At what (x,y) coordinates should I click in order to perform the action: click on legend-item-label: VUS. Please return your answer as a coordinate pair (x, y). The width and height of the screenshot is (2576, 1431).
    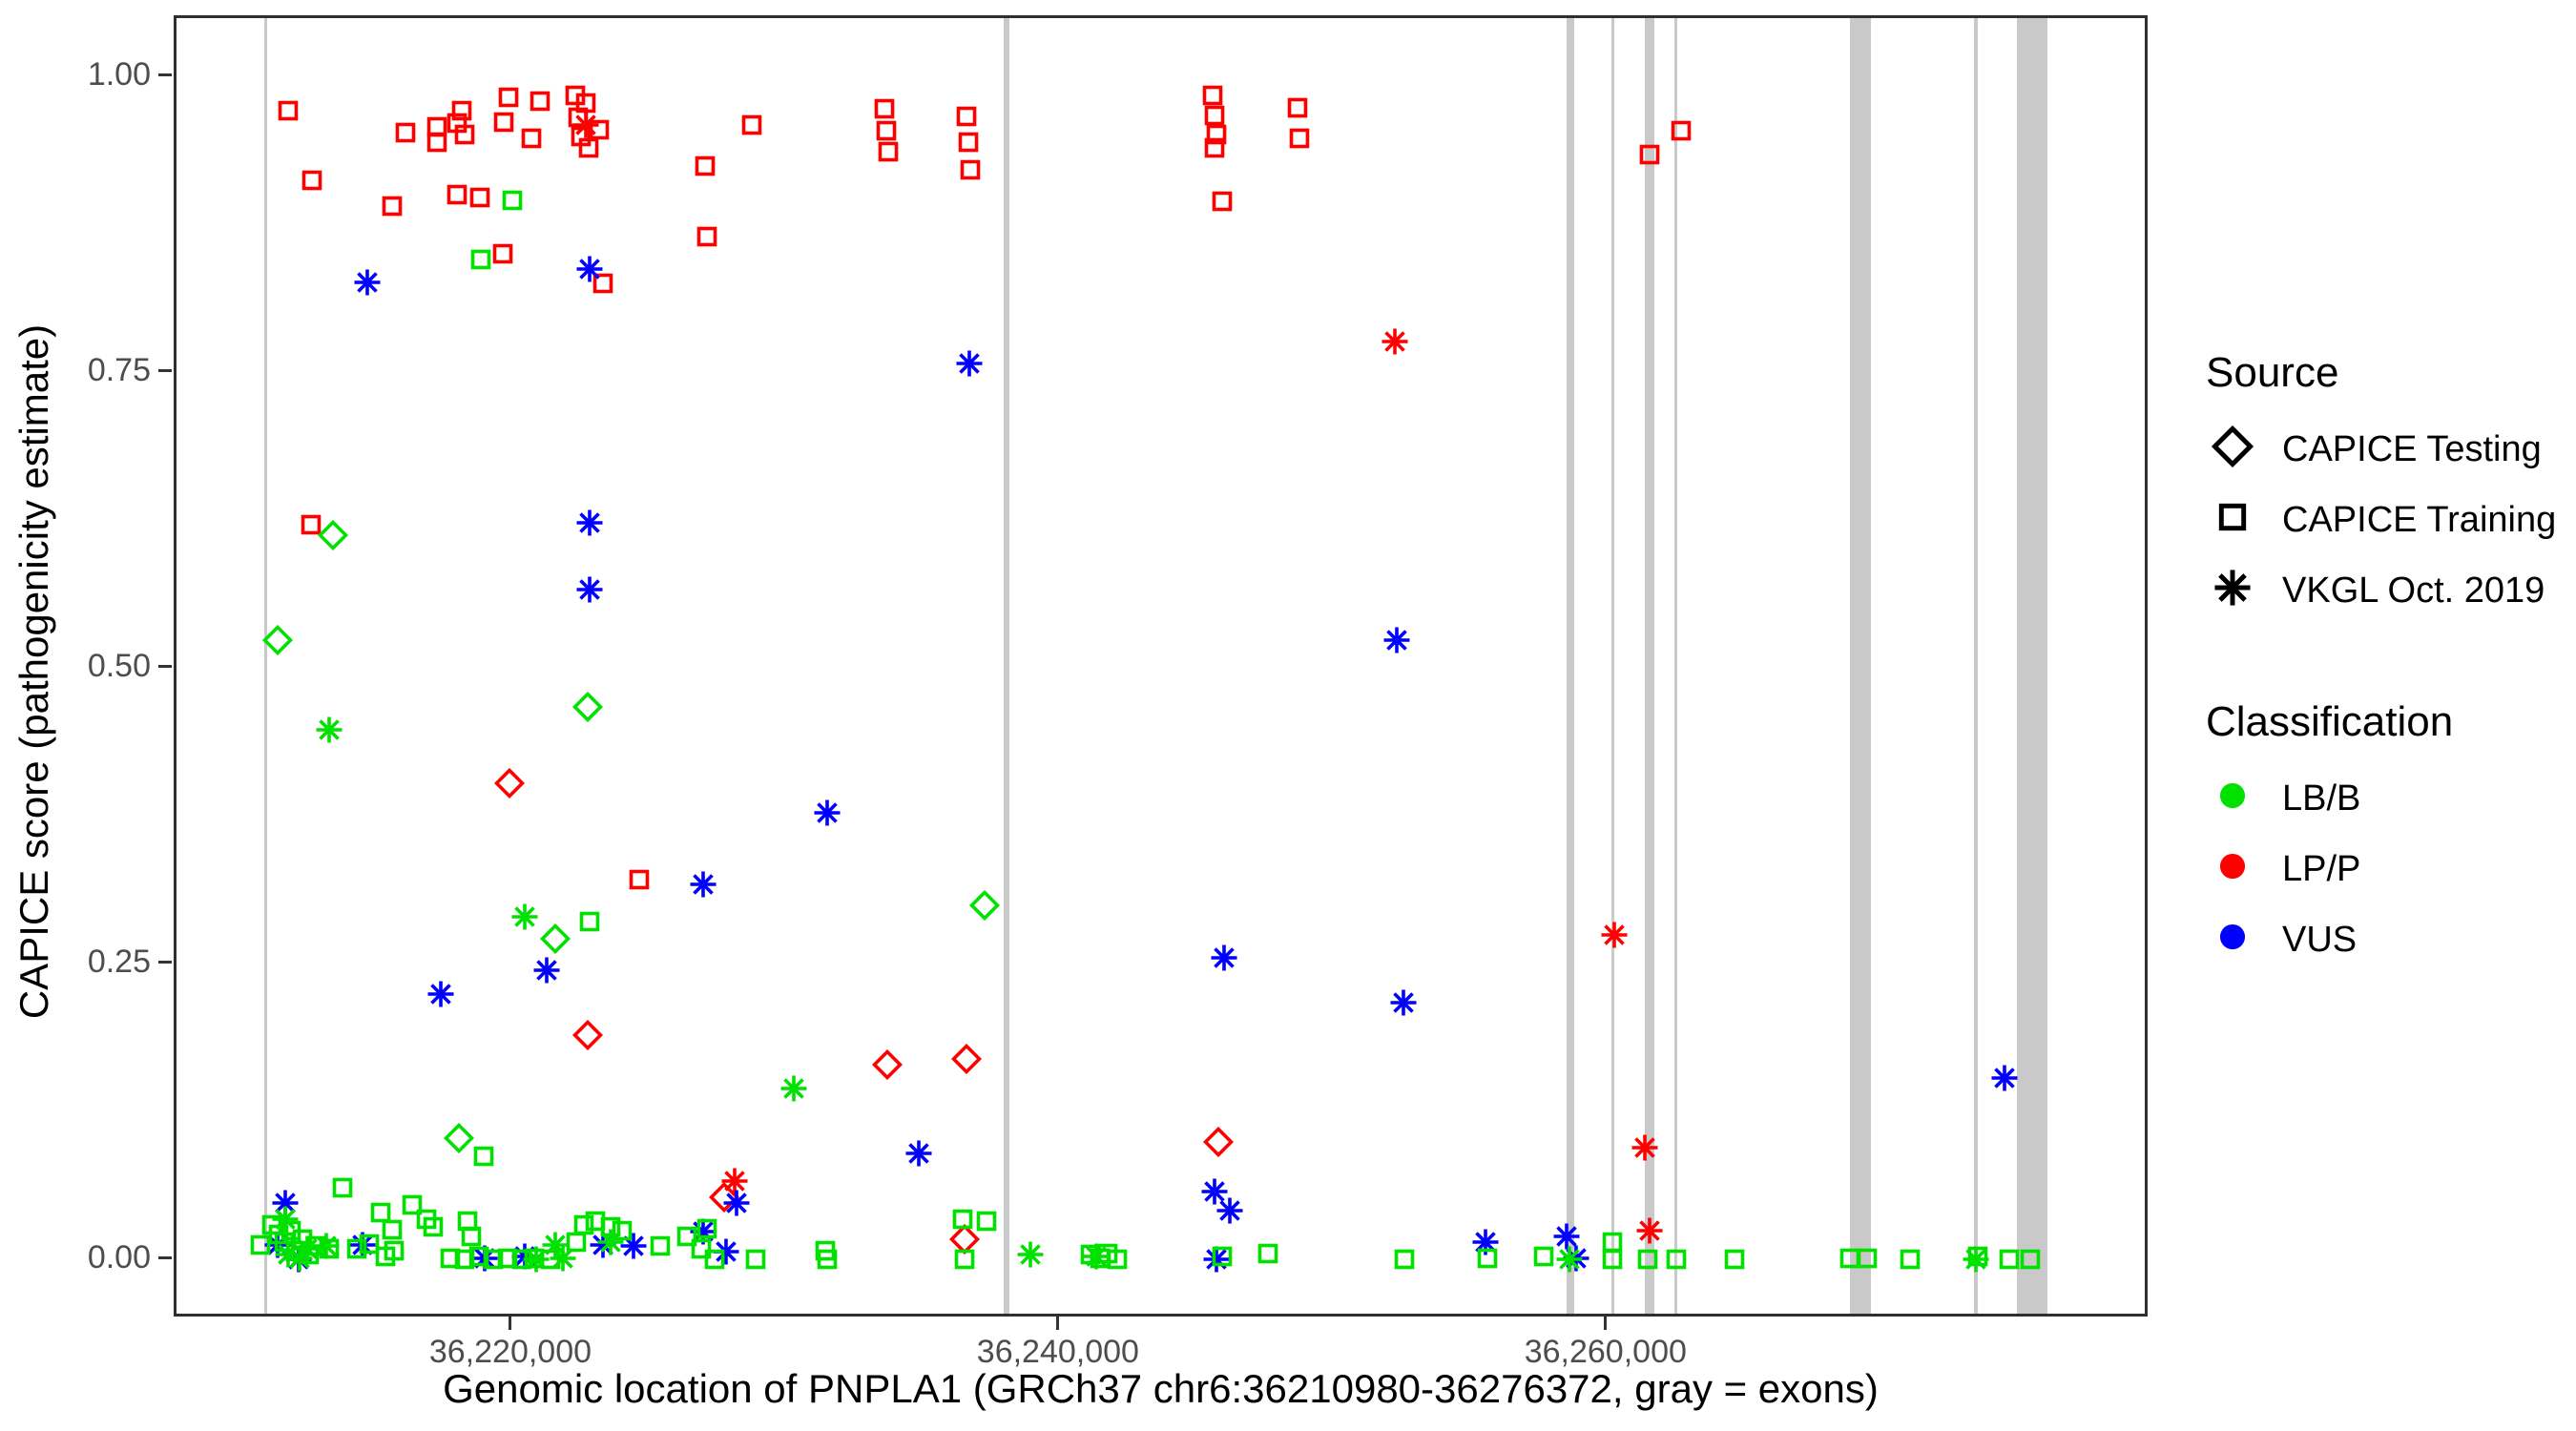
    Looking at the image, I should click on (2320, 940).